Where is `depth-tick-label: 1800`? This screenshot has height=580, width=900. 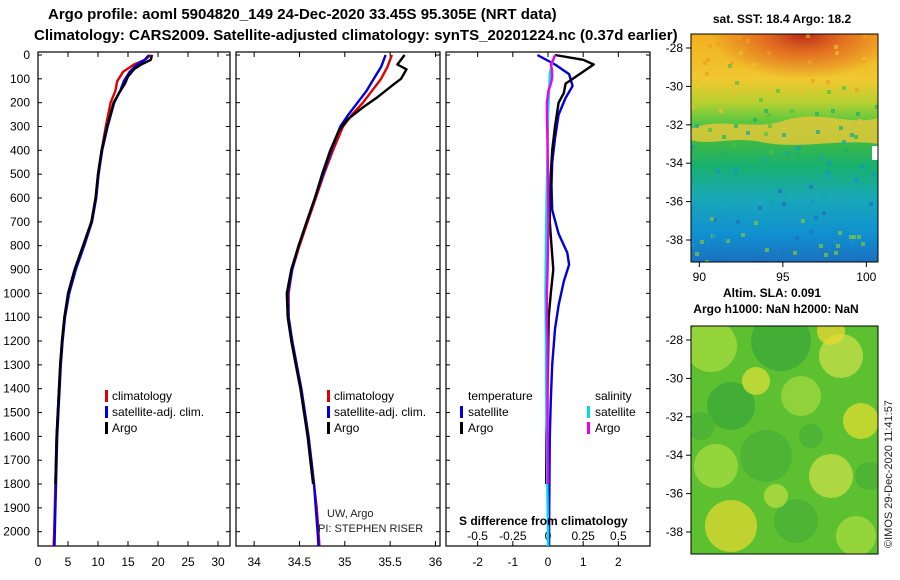 depth-tick-label: 1800 is located at coordinates (16, 484).